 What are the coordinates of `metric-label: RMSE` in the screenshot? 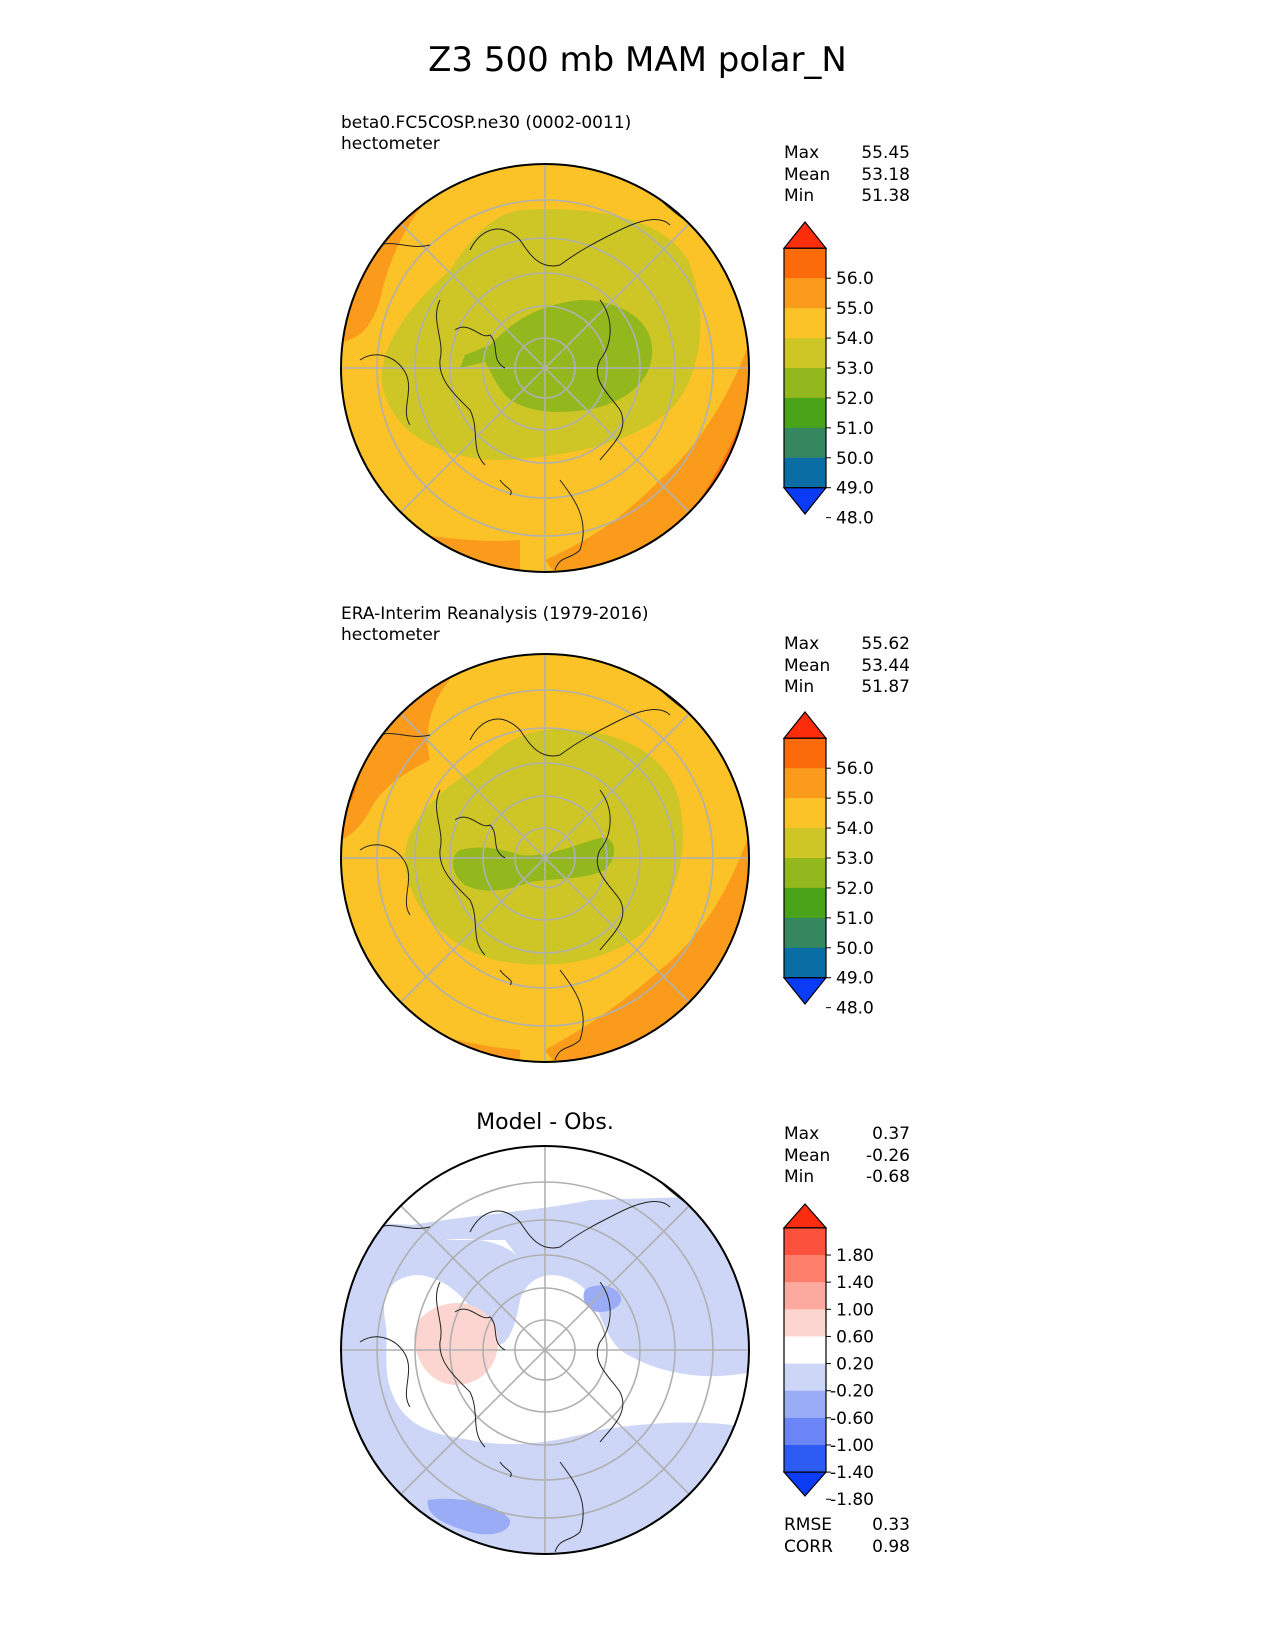 It's located at (808, 1525).